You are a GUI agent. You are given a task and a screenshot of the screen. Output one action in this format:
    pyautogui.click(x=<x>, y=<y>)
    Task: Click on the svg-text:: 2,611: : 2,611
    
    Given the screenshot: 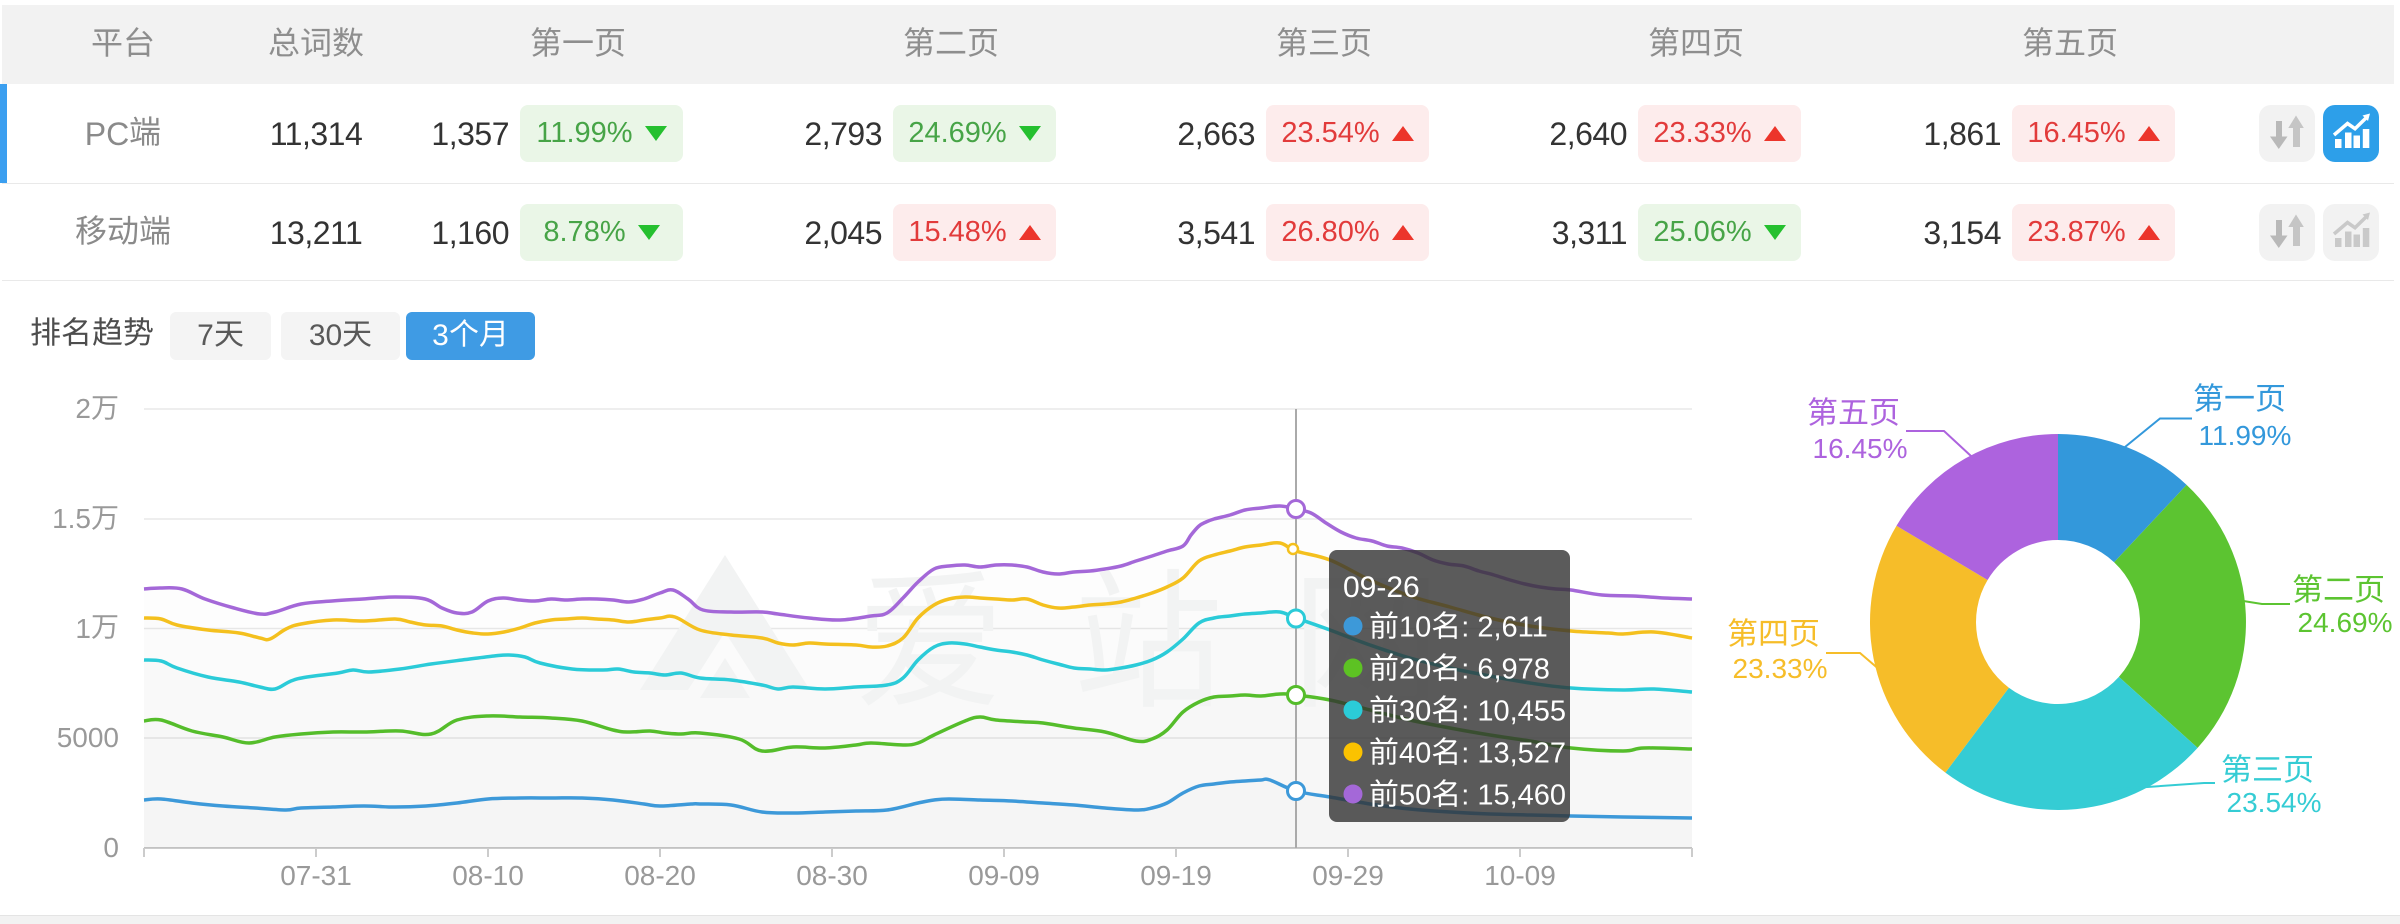 What is the action you would take?
    pyautogui.click(x=1504, y=628)
    